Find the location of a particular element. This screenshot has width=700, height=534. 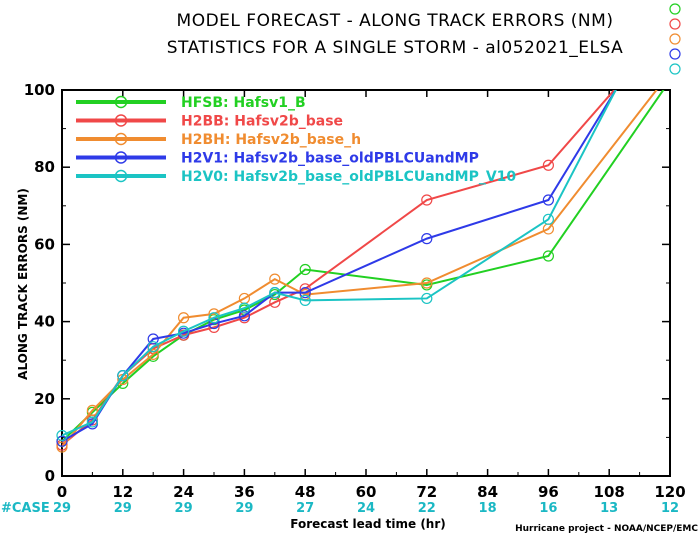

x-tick-label: 84 is located at coordinates (487, 492).